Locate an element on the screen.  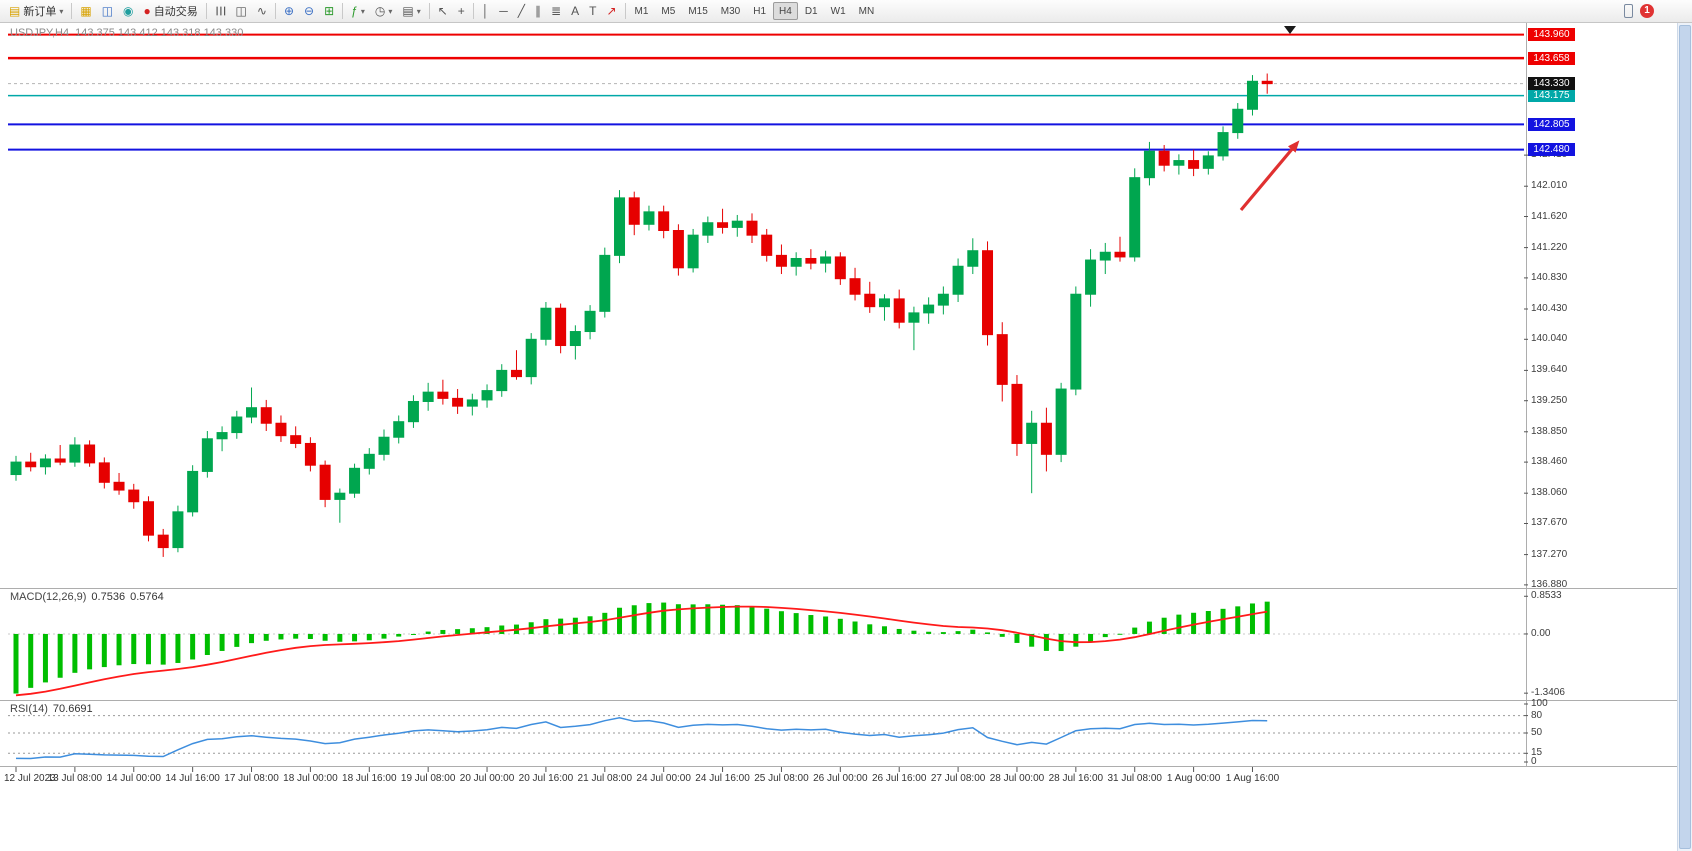
tile-windows-icon: ⊞ is located at coordinates (329, 11).